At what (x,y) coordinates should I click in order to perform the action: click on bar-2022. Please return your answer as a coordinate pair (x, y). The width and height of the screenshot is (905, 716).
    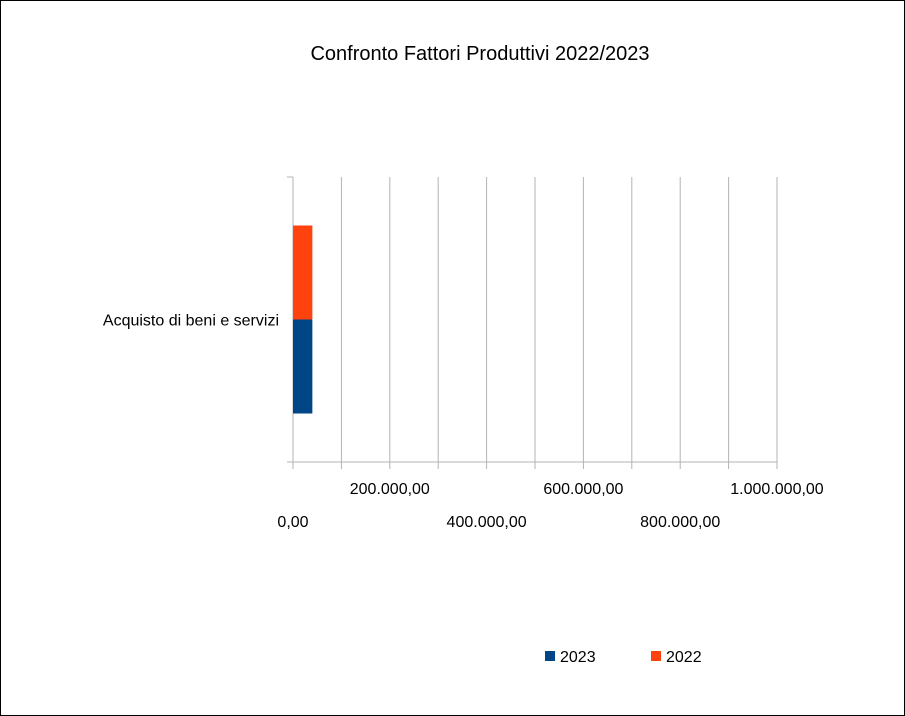
    Looking at the image, I should click on (303, 272).